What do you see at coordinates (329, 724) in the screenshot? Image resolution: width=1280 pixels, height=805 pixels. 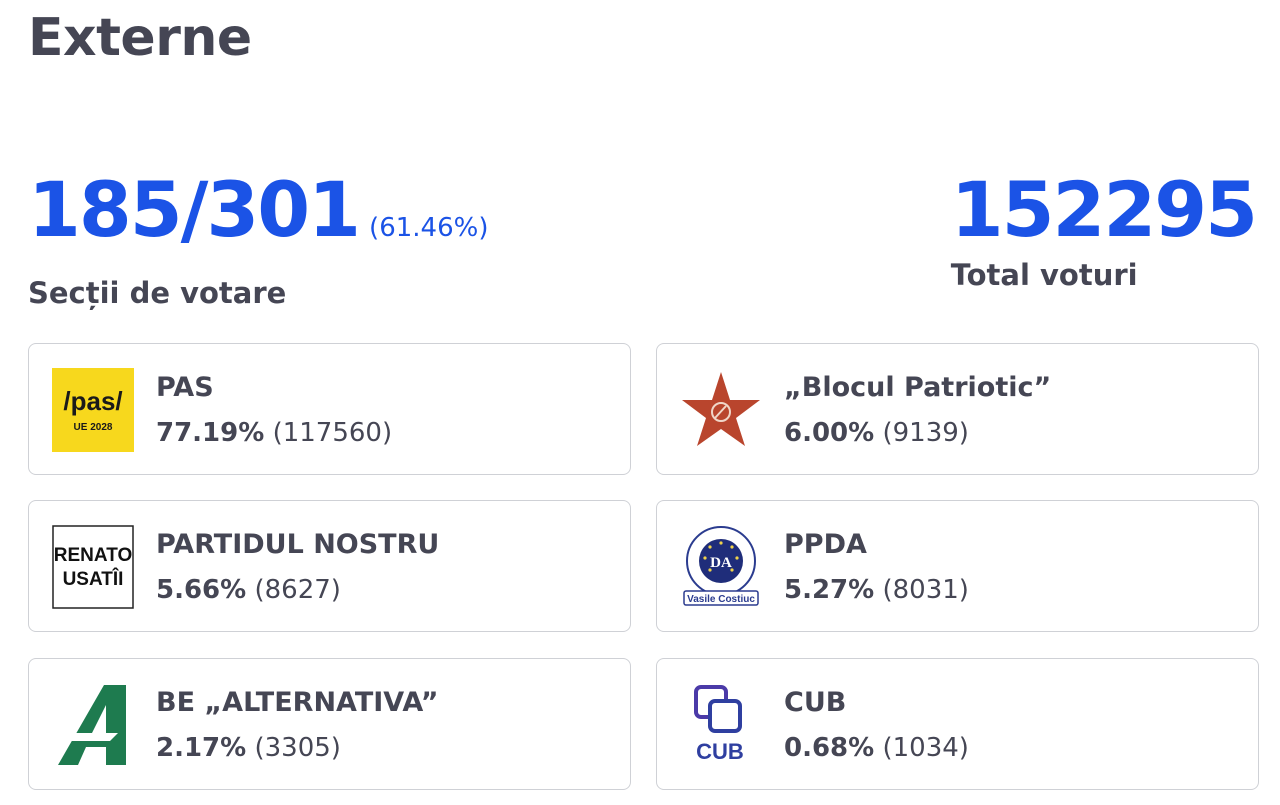 I see `party-card-alternativa: BE „ALTERNATIVA” 2.17% (3305)` at bounding box center [329, 724].